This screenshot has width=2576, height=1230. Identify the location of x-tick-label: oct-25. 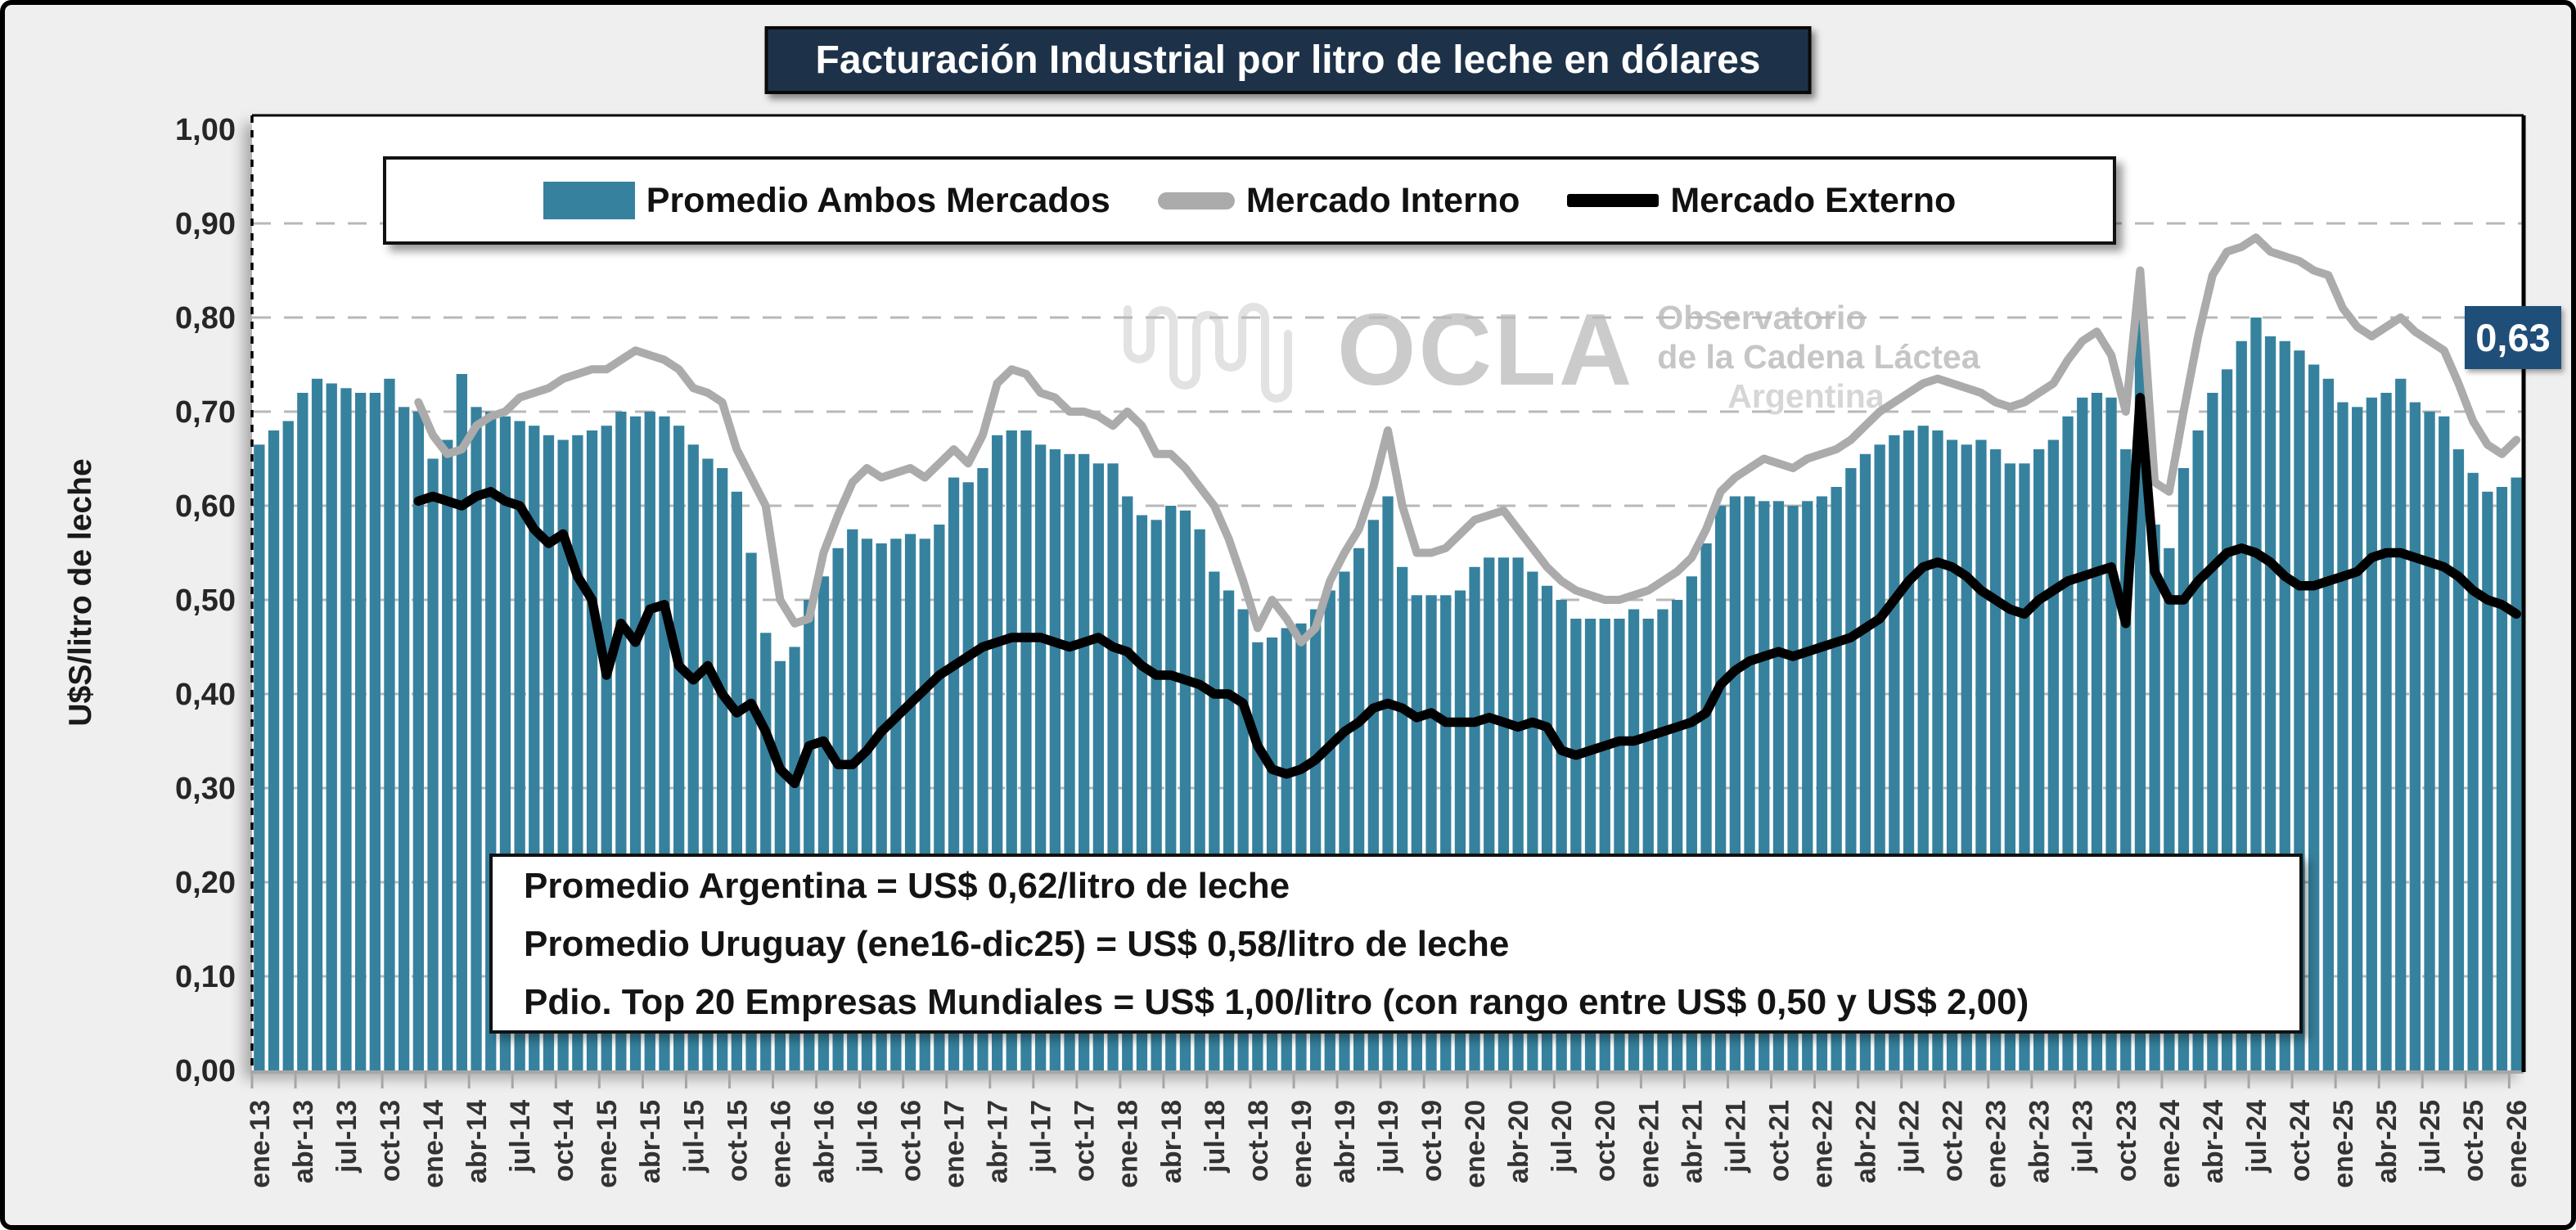
(2473, 1141).